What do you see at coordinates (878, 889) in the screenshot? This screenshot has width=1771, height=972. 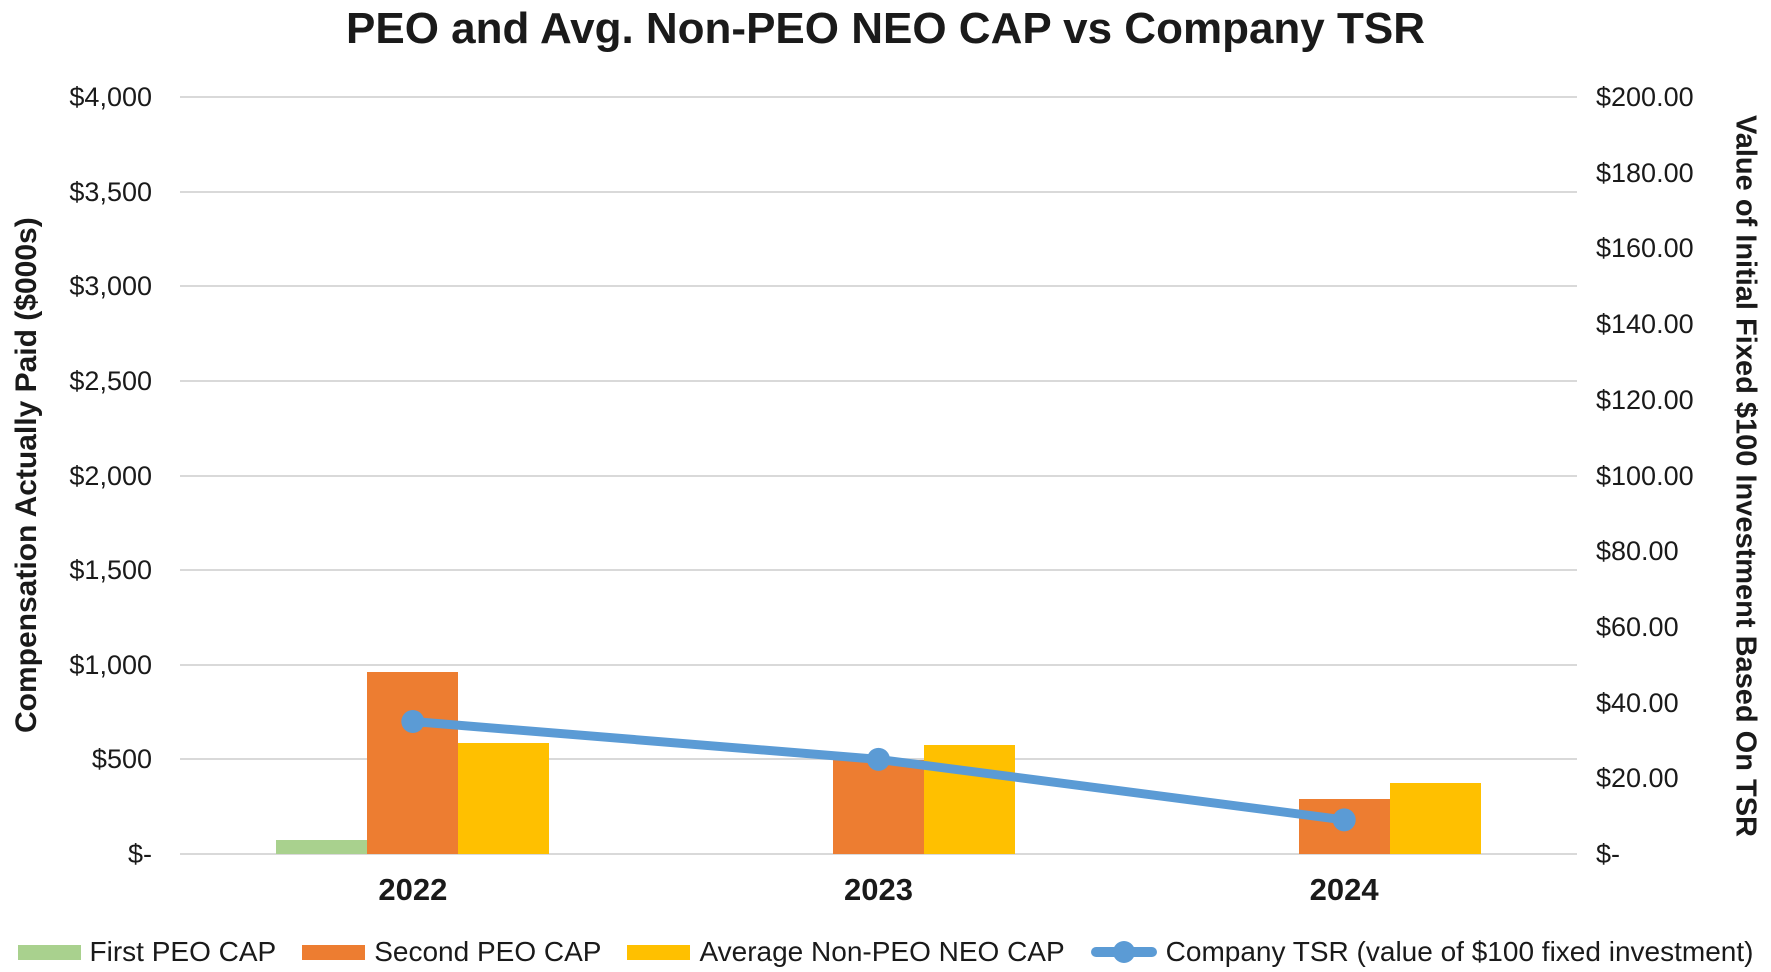 I see `x-axis-label-2023: 2023` at bounding box center [878, 889].